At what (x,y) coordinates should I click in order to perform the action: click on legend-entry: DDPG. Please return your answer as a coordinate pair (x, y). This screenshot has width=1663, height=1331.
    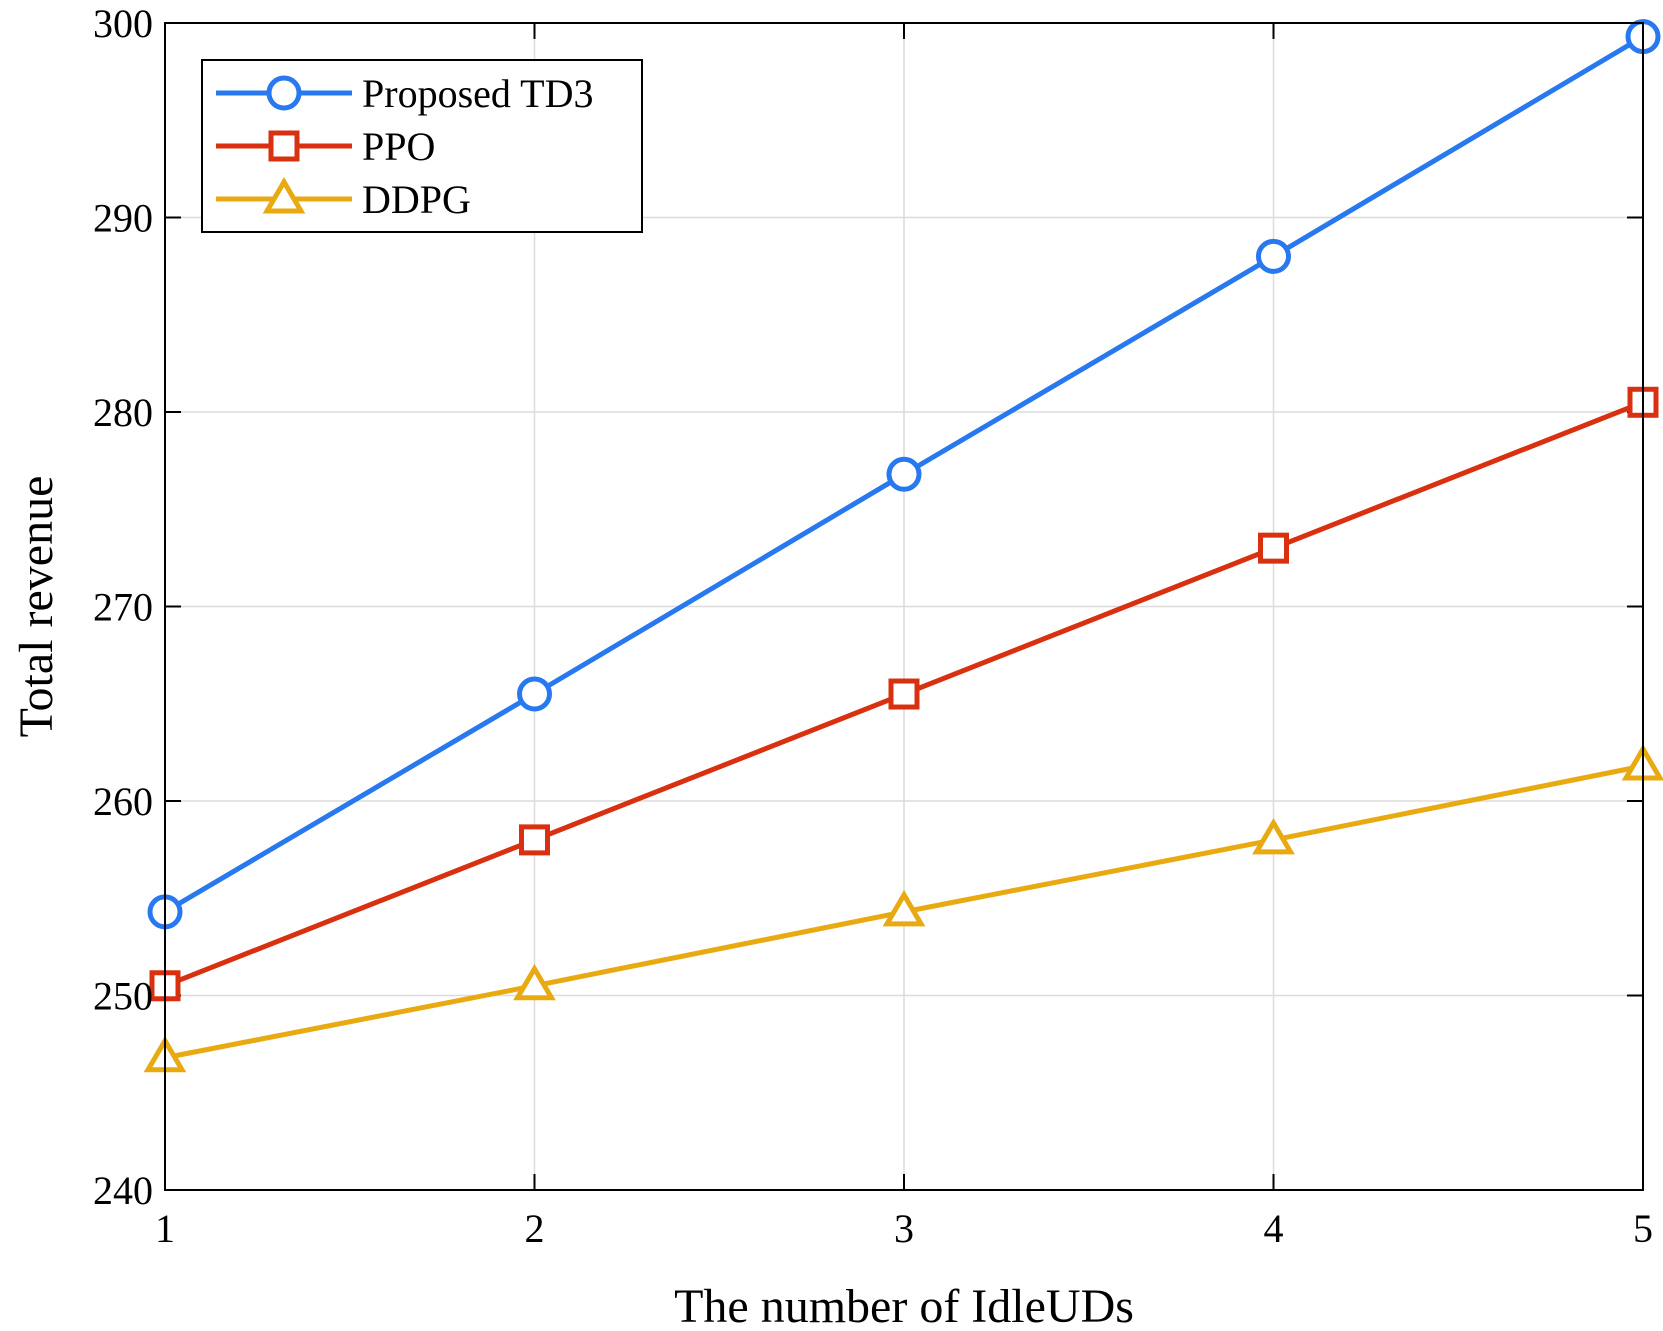
    Looking at the image, I should click on (343, 199).